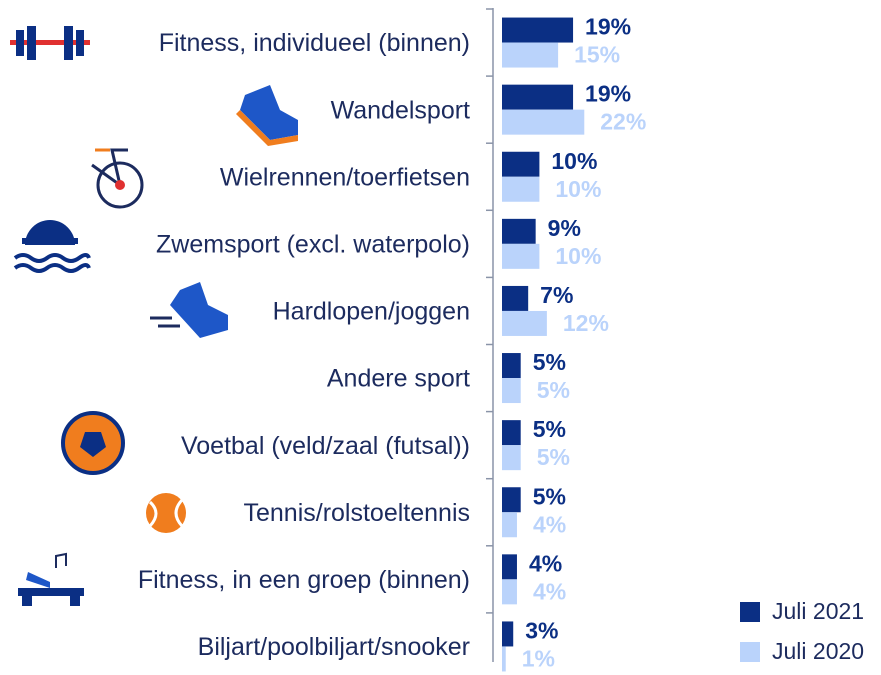 This screenshot has height=675, width=881. I want to click on category-label: Wielrennen/toerfietsen, so click(345, 177).